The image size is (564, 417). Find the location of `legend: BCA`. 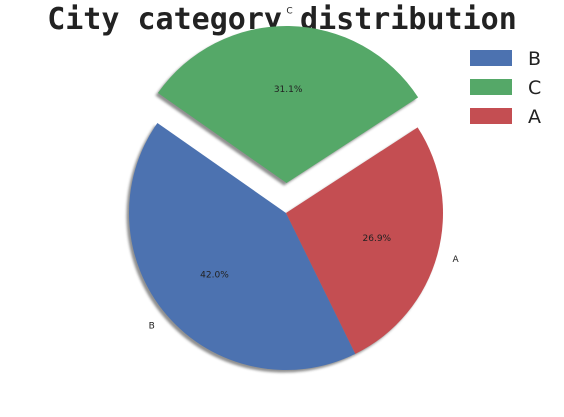

legend: BCA is located at coordinates (505, 88).